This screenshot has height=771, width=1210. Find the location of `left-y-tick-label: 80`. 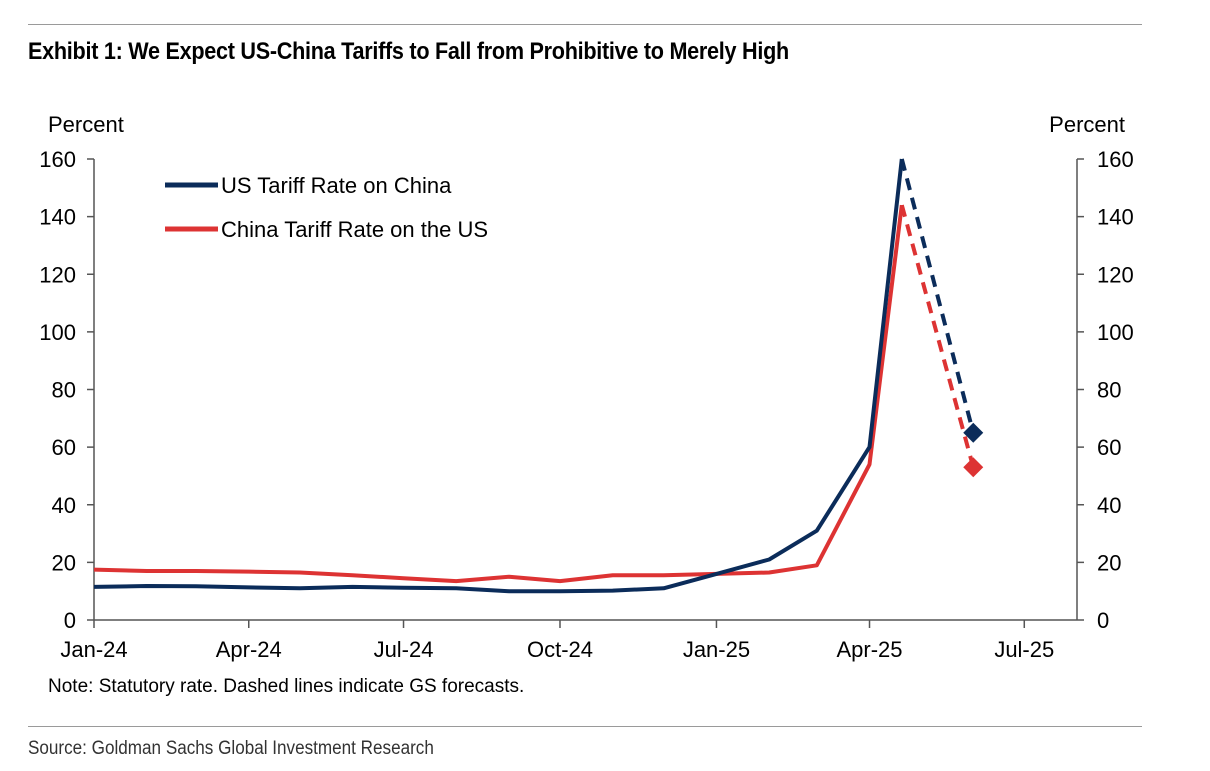

left-y-tick-label: 80 is located at coordinates (64, 390).